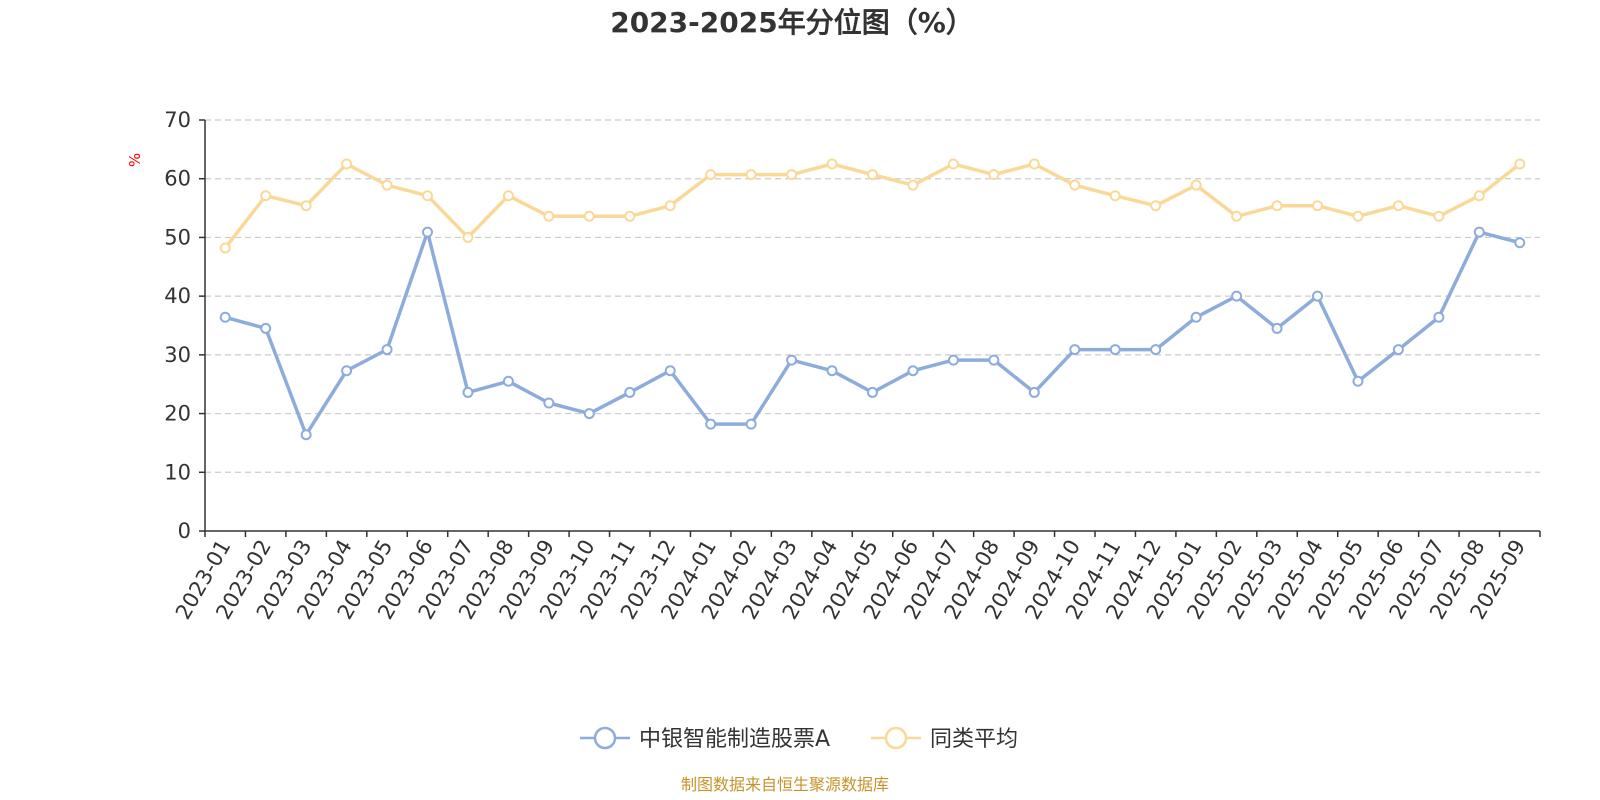 This screenshot has width=1600, height=800. I want to click on legend: 中银智能制造股票A 同类平均, so click(799, 739).